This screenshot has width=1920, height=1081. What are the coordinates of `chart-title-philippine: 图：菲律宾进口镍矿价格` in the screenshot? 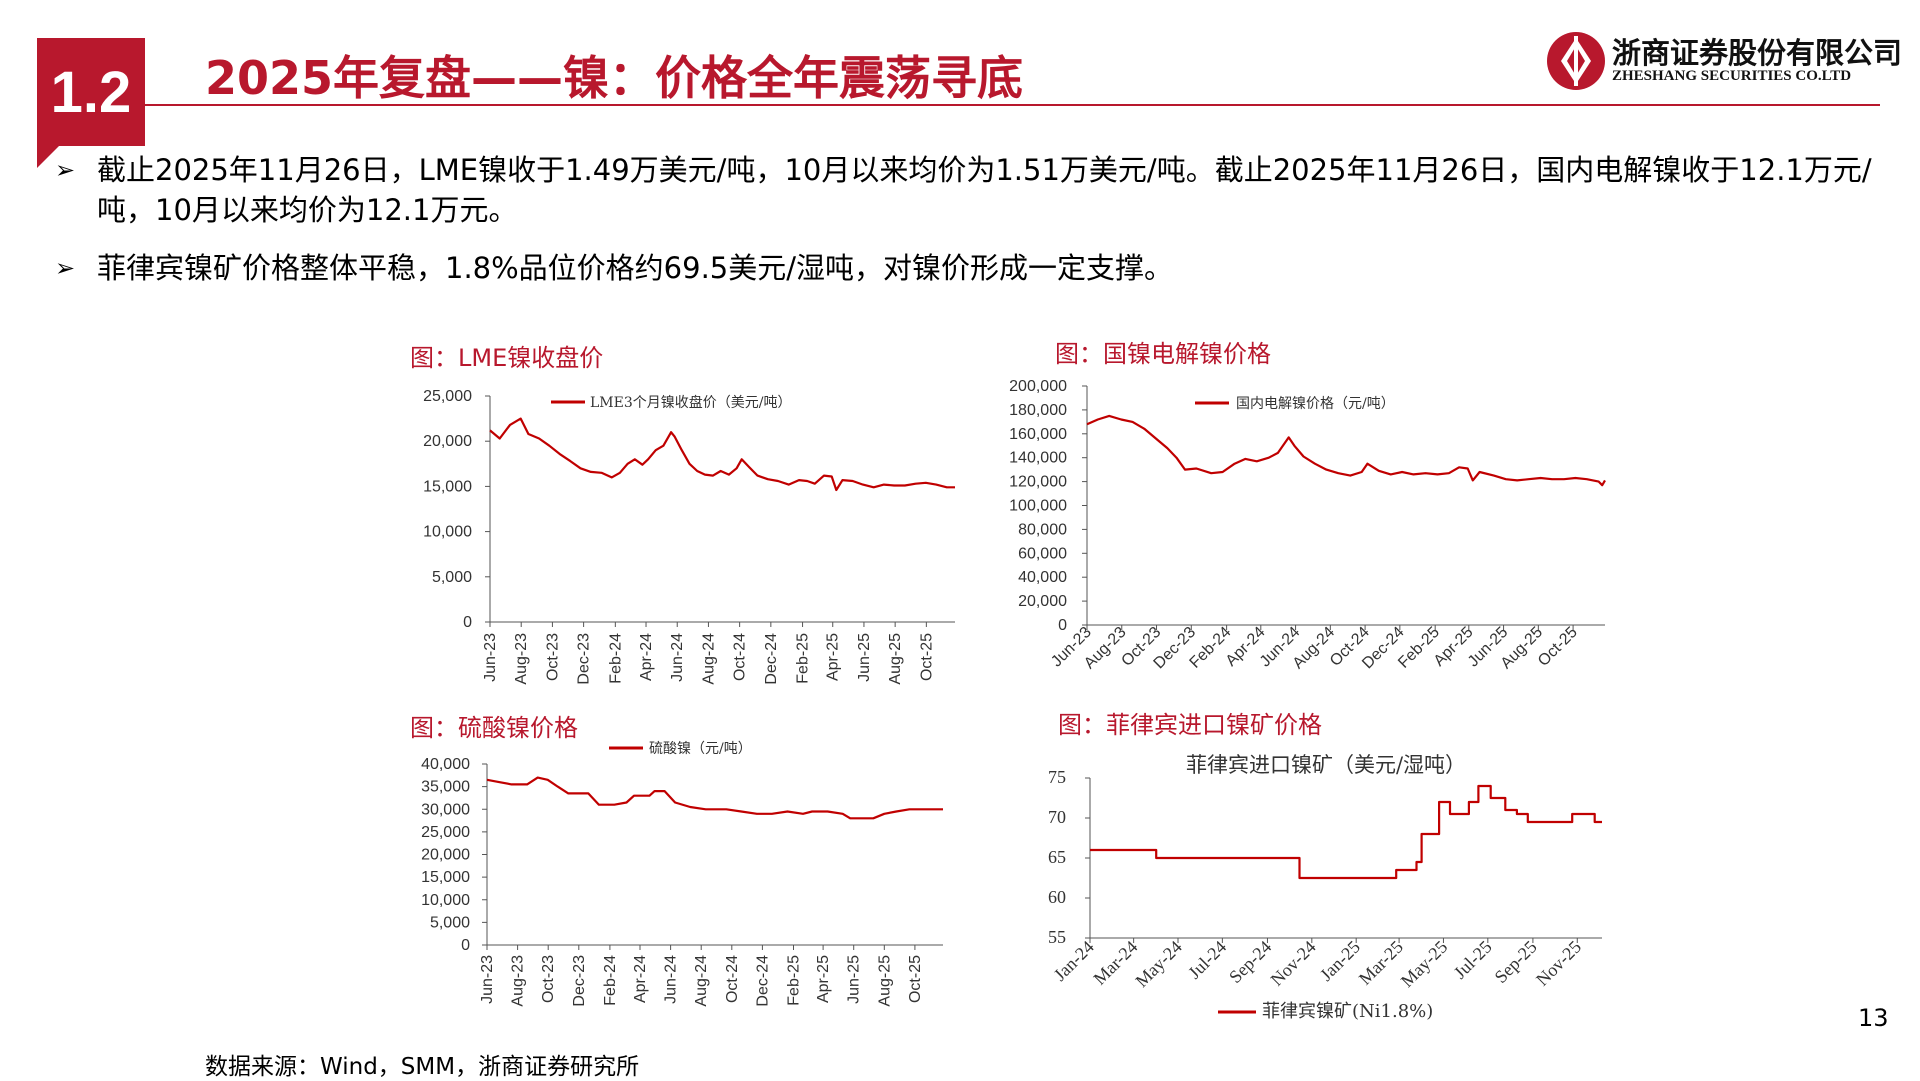 It's located at (1190, 725).